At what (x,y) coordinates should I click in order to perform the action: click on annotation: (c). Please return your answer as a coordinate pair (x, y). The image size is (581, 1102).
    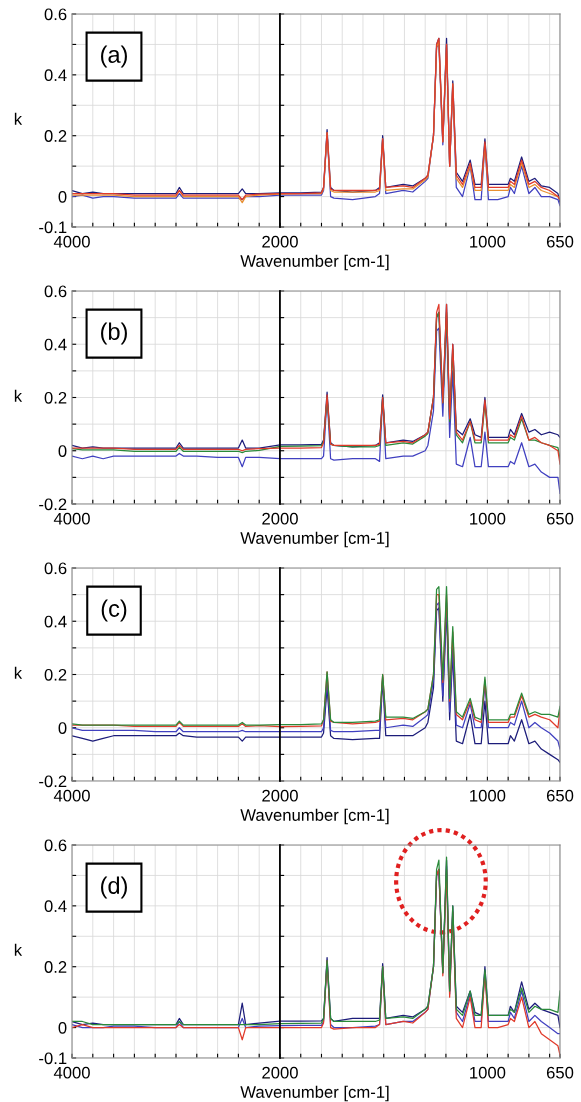
    Looking at the image, I should click on (114, 610).